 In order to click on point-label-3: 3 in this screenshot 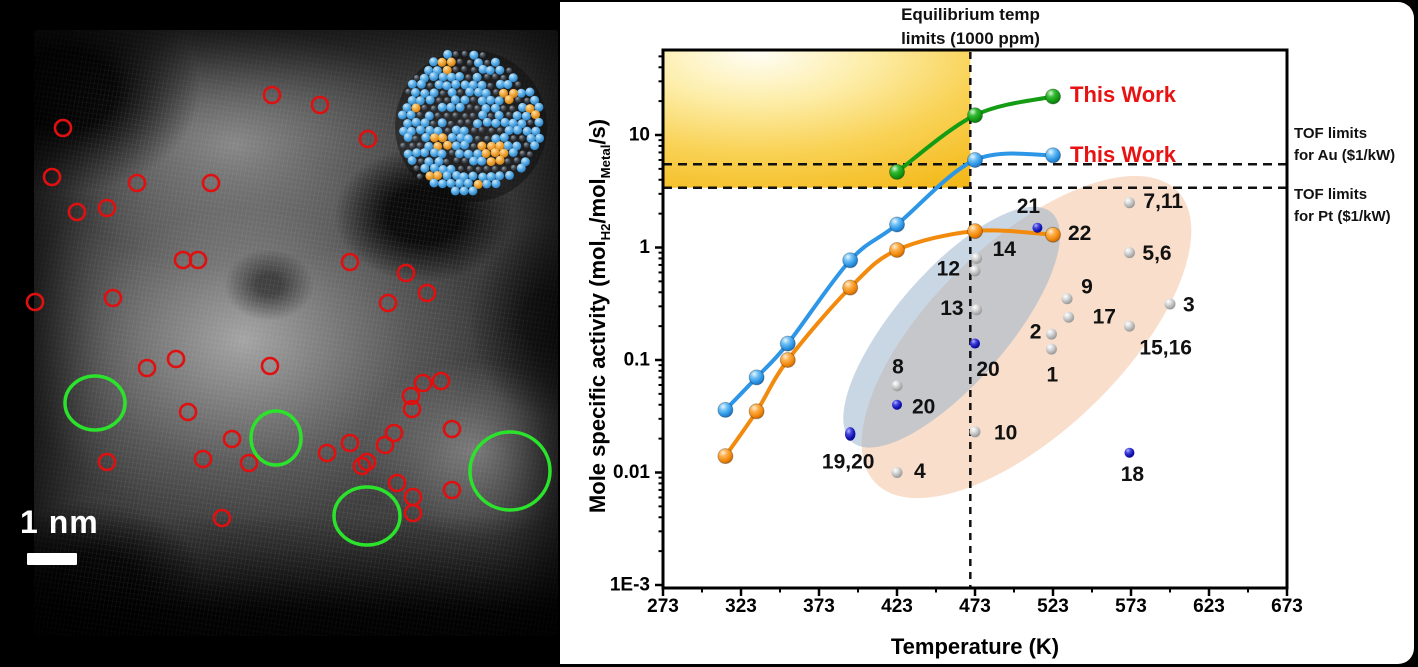, I will do `click(1189, 304)`.